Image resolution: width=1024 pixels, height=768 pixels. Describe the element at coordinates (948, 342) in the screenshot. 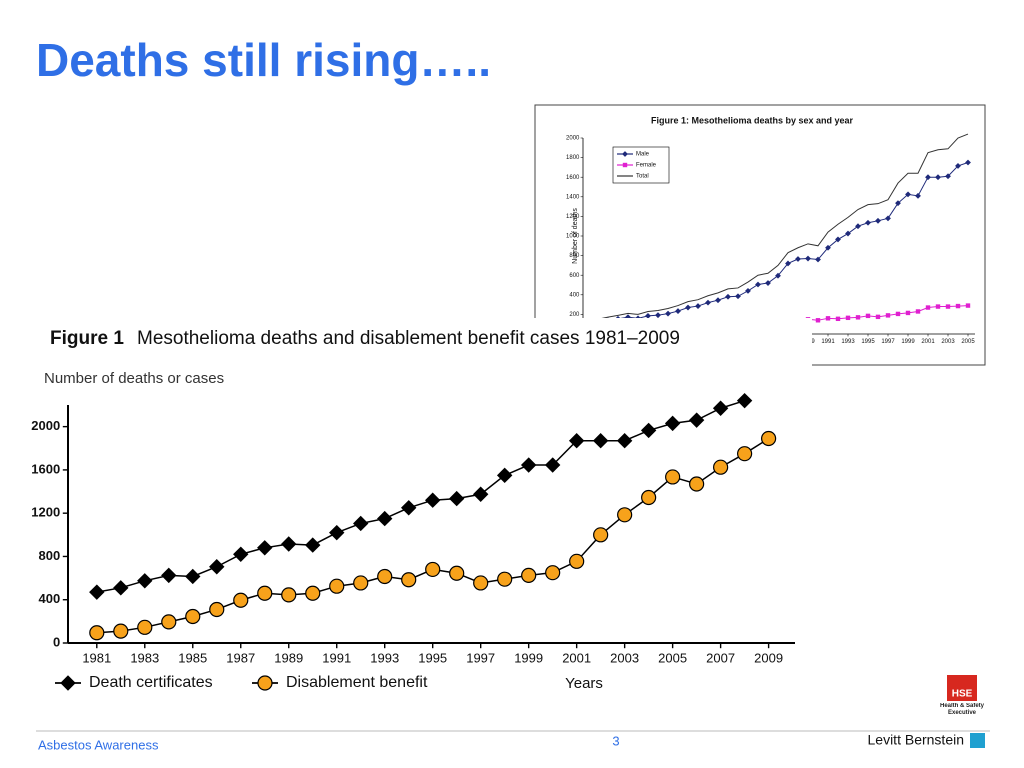

I see `x-tick-label: 2003` at that location.